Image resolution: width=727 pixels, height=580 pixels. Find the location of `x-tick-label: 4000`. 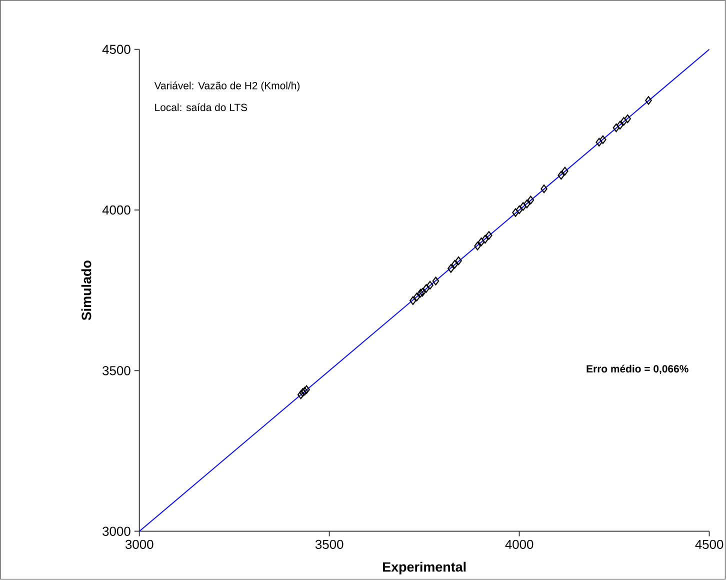

x-tick-label: 4000 is located at coordinates (519, 545).